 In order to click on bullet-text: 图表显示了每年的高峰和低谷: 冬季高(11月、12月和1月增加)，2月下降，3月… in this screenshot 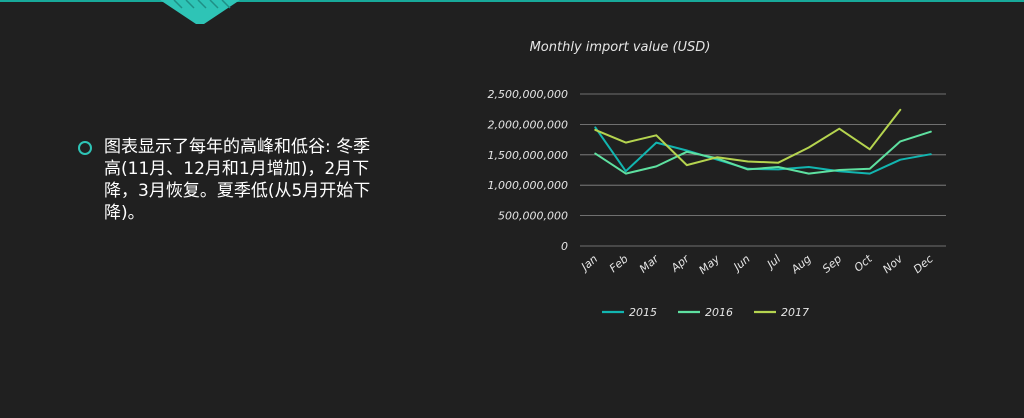, I will do `click(237, 180)`.